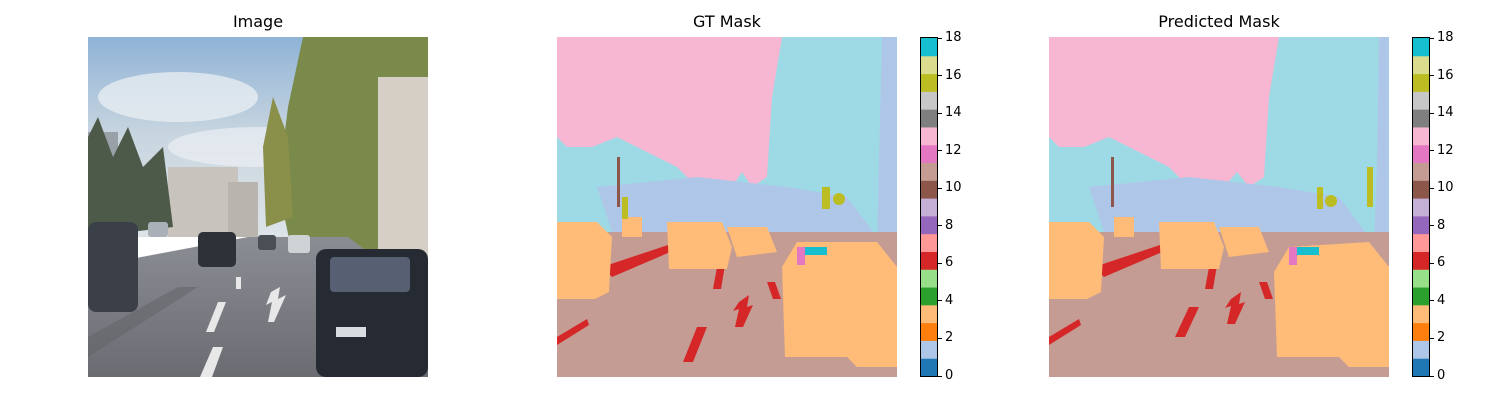  I want to click on gt-colorbar, so click(929, 207).